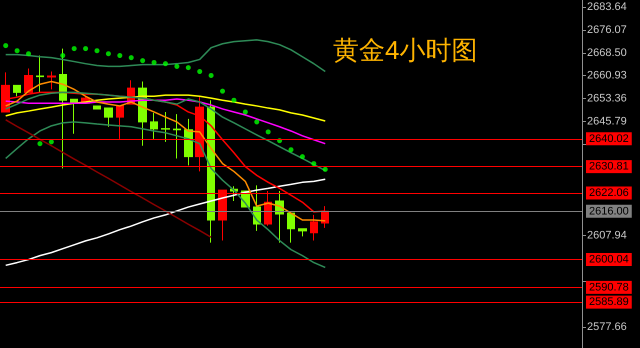 This screenshot has width=640, height=348. I want to click on ref-line-label: 2590.78, so click(609, 287).